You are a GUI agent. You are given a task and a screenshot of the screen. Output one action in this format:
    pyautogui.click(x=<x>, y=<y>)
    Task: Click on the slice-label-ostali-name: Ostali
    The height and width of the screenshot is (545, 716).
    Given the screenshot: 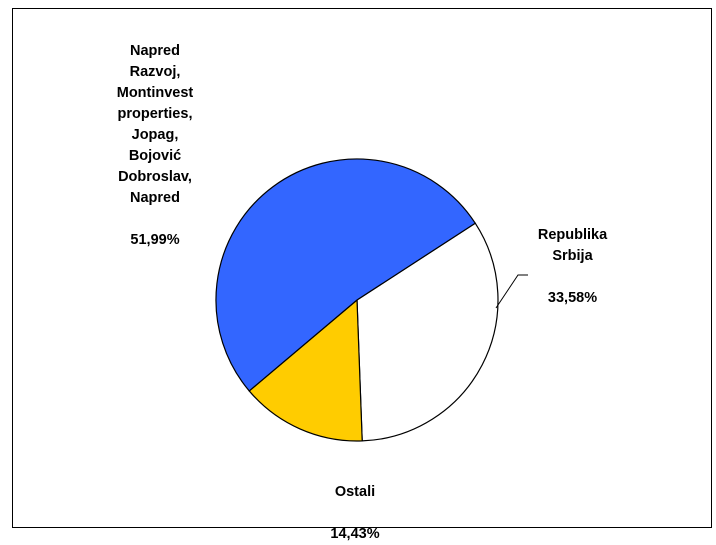 What is the action you would take?
    pyautogui.click(x=355, y=492)
    